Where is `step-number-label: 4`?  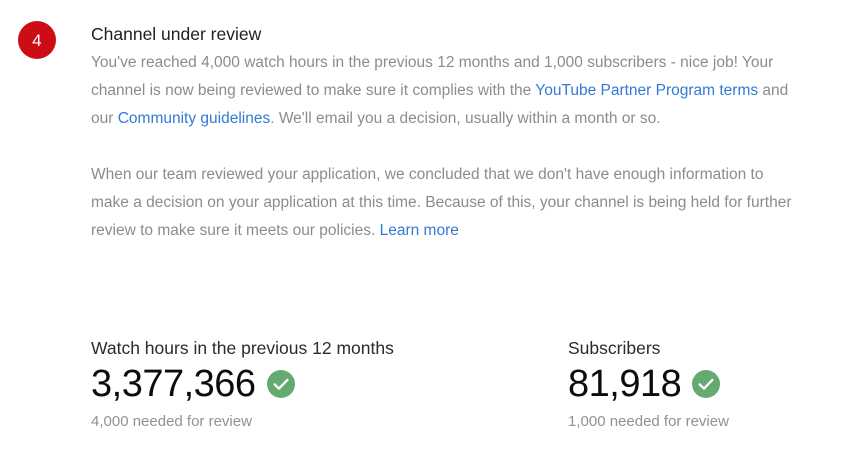 step-number-label: 4 is located at coordinates (37, 40).